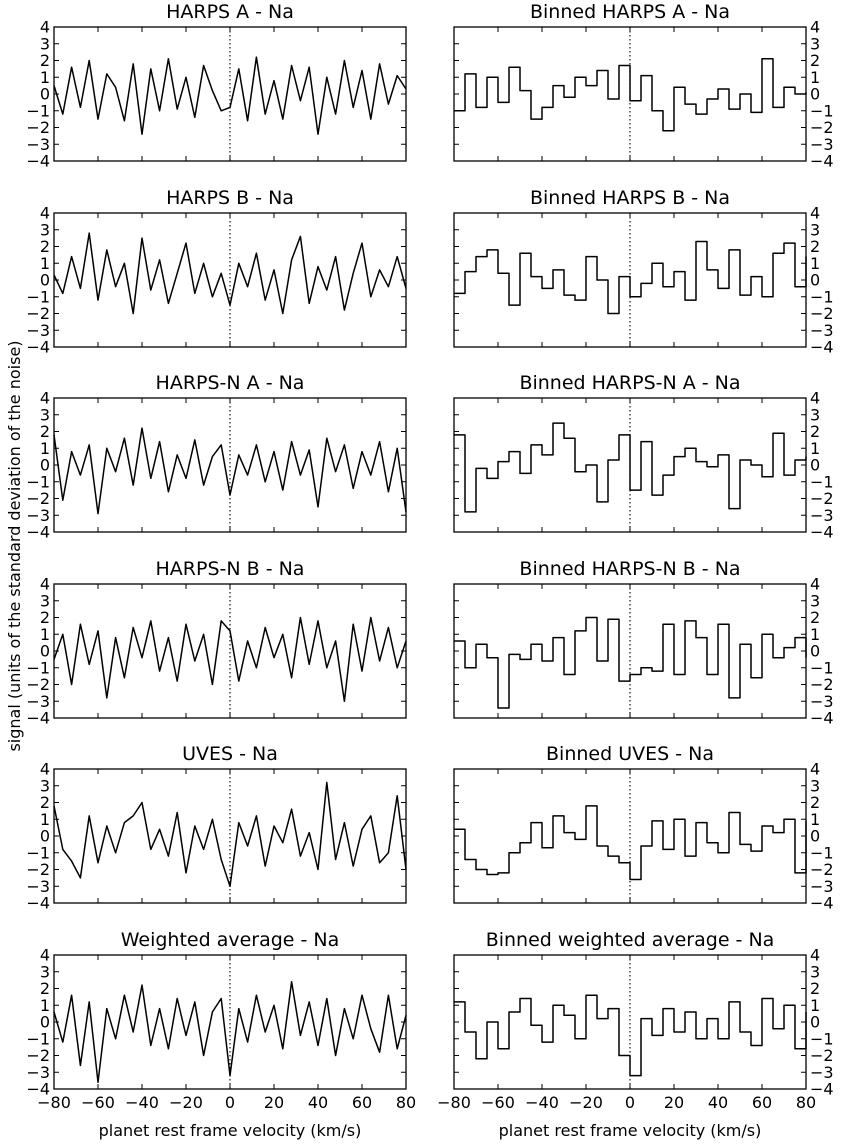 Image resolution: width=845 pixels, height=1144 pixels. What do you see at coordinates (54, 1102) in the screenshot?
I see `x-tick-label: −80` at bounding box center [54, 1102].